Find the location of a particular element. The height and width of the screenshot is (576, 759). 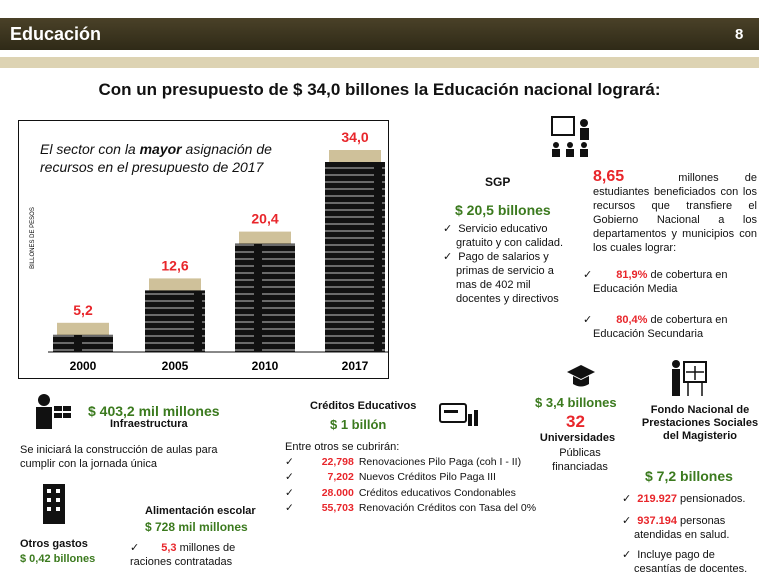

icon-teacher-board is located at coordinates (689, 378).